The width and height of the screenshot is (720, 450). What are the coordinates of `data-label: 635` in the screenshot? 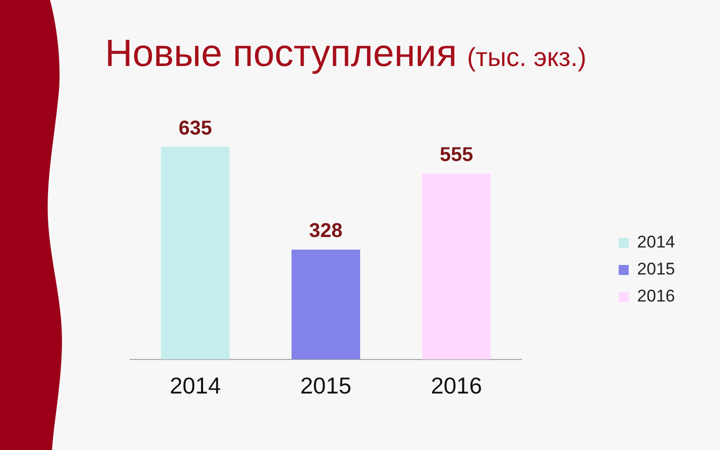 It's located at (195, 128).